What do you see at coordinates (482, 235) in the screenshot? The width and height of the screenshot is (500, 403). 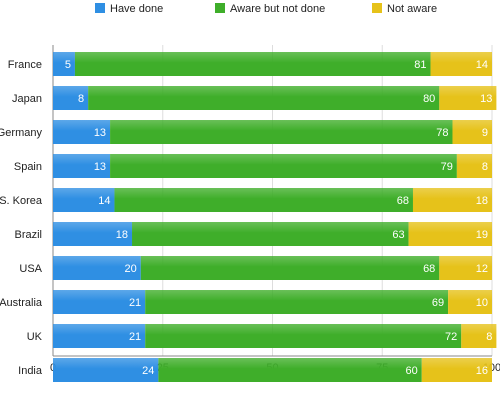 I see `data-label: 19` at bounding box center [482, 235].